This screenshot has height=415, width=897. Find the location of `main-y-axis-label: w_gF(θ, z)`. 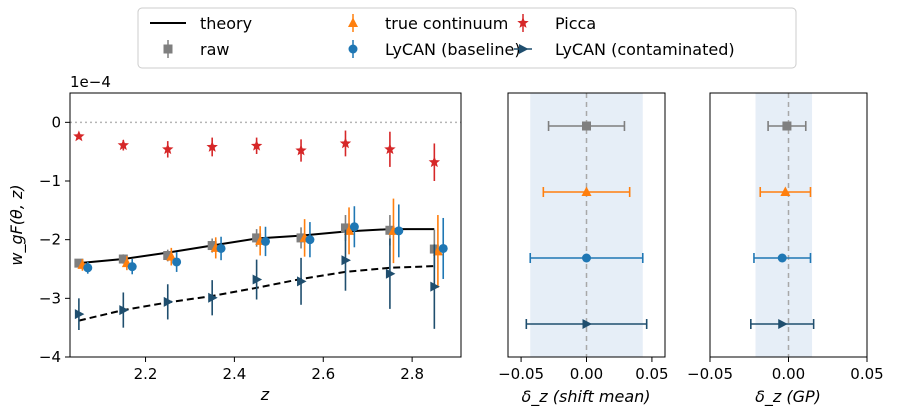

main-y-axis-label: w_gF(θ, z) is located at coordinates (17, 224).